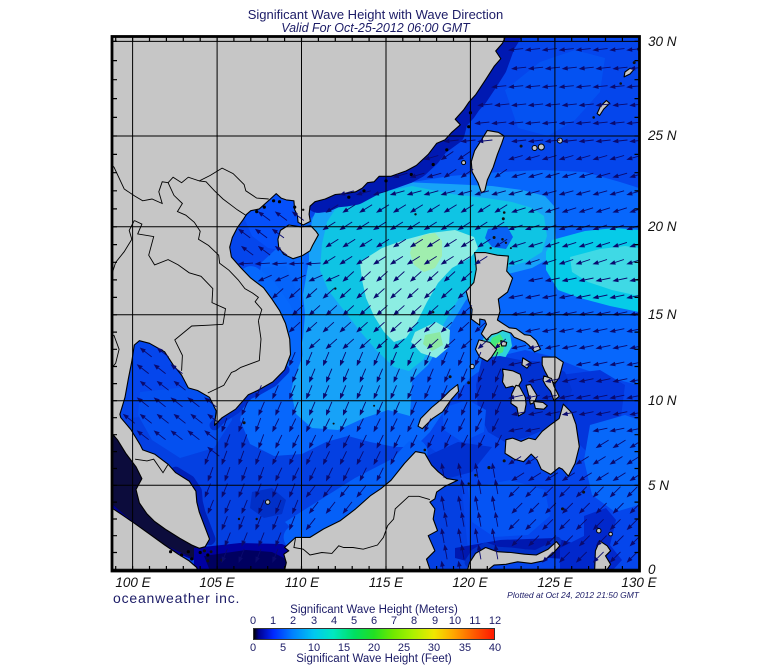 The width and height of the screenshot is (775, 665). What do you see at coordinates (639, 582) in the screenshot?
I see `svg-text: 130 E` at bounding box center [639, 582].